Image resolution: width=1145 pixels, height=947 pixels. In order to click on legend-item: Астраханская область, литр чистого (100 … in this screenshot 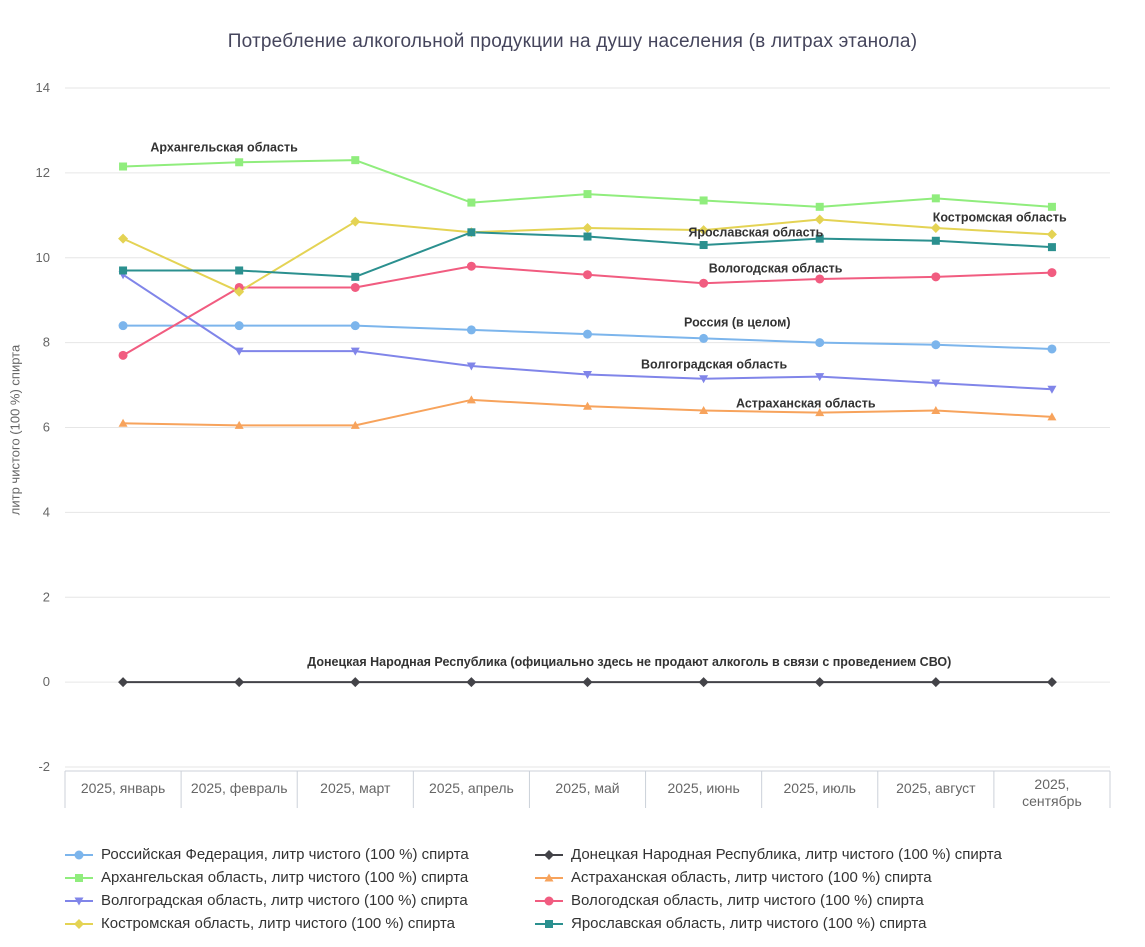, I will do `click(769, 877)`.